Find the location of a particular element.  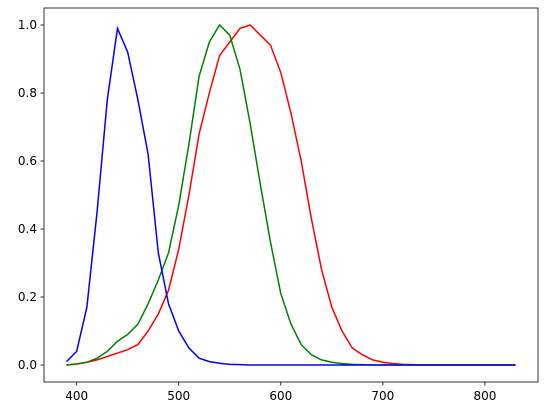

y-tick-label: 1.0 is located at coordinates (27, 25).